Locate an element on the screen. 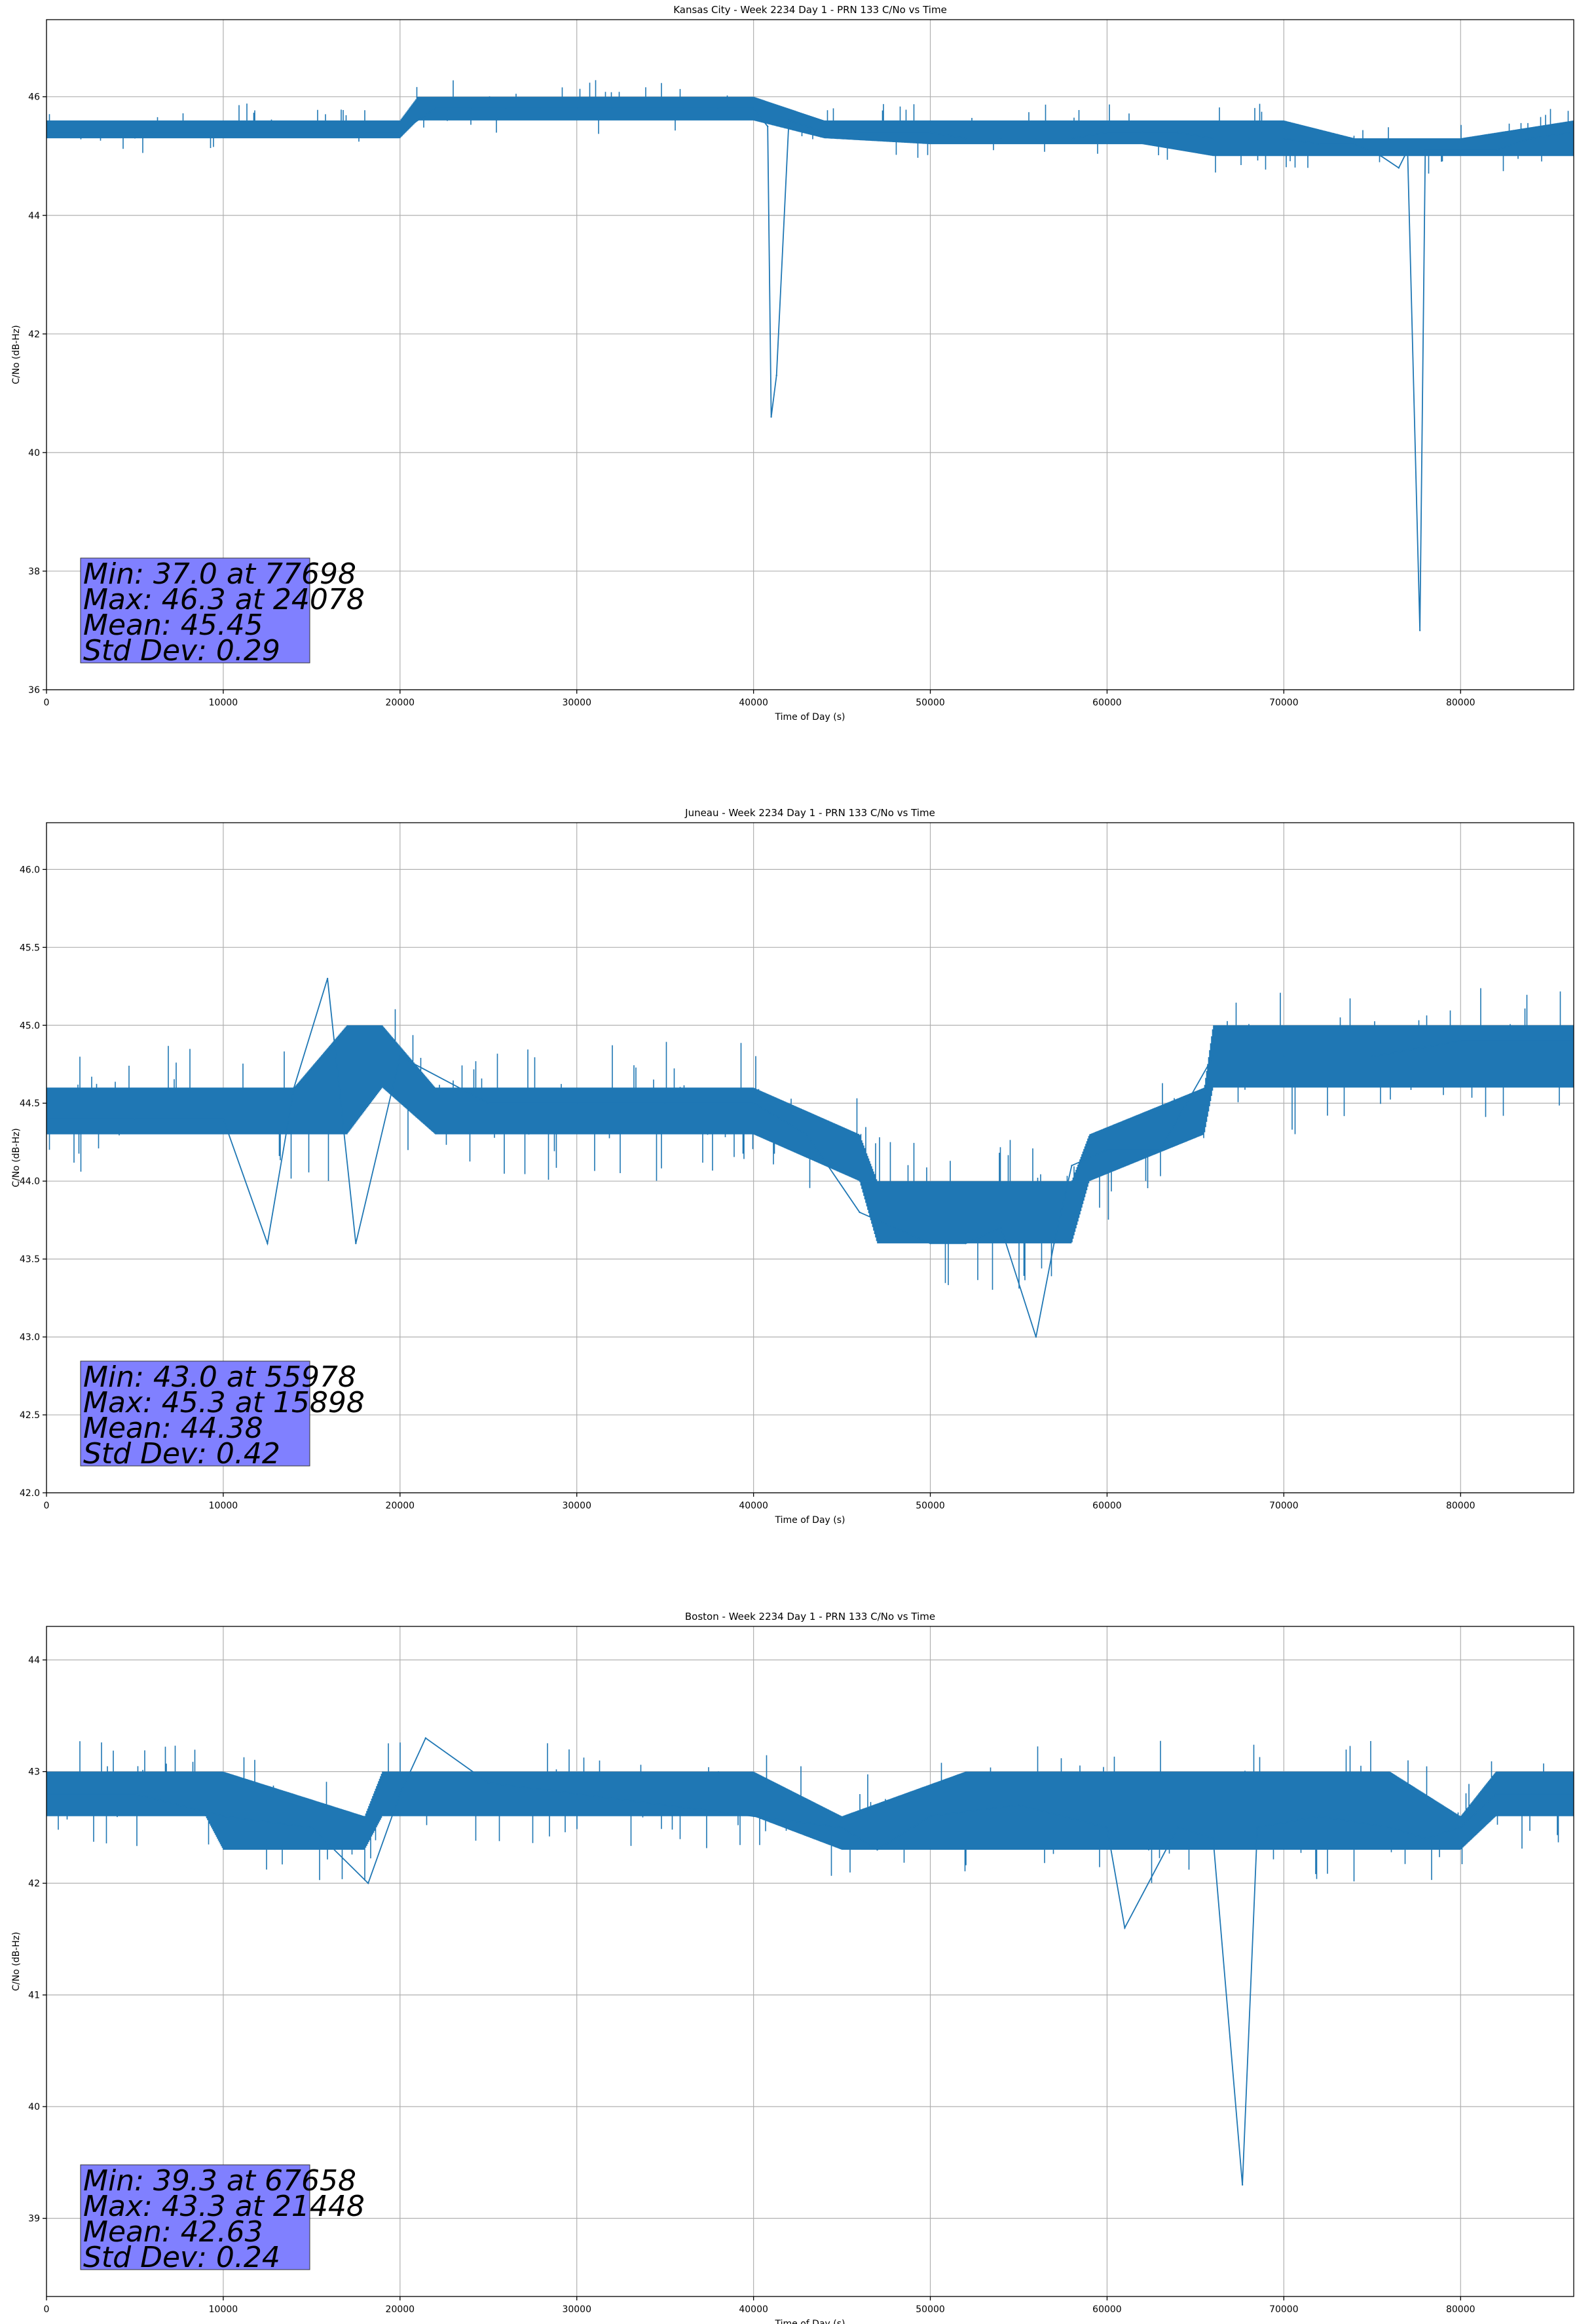 This screenshot has width=1577, height=2324. y-tick-label: 46.0 is located at coordinates (30, 870).